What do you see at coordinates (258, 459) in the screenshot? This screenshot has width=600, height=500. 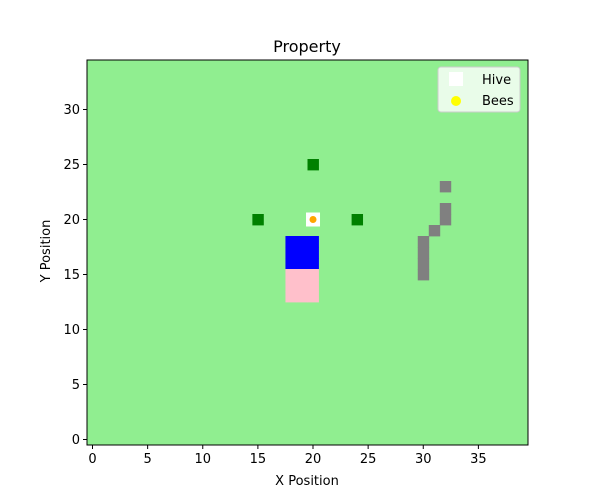 I see `x-tick-label: 15` at bounding box center [258, 459].